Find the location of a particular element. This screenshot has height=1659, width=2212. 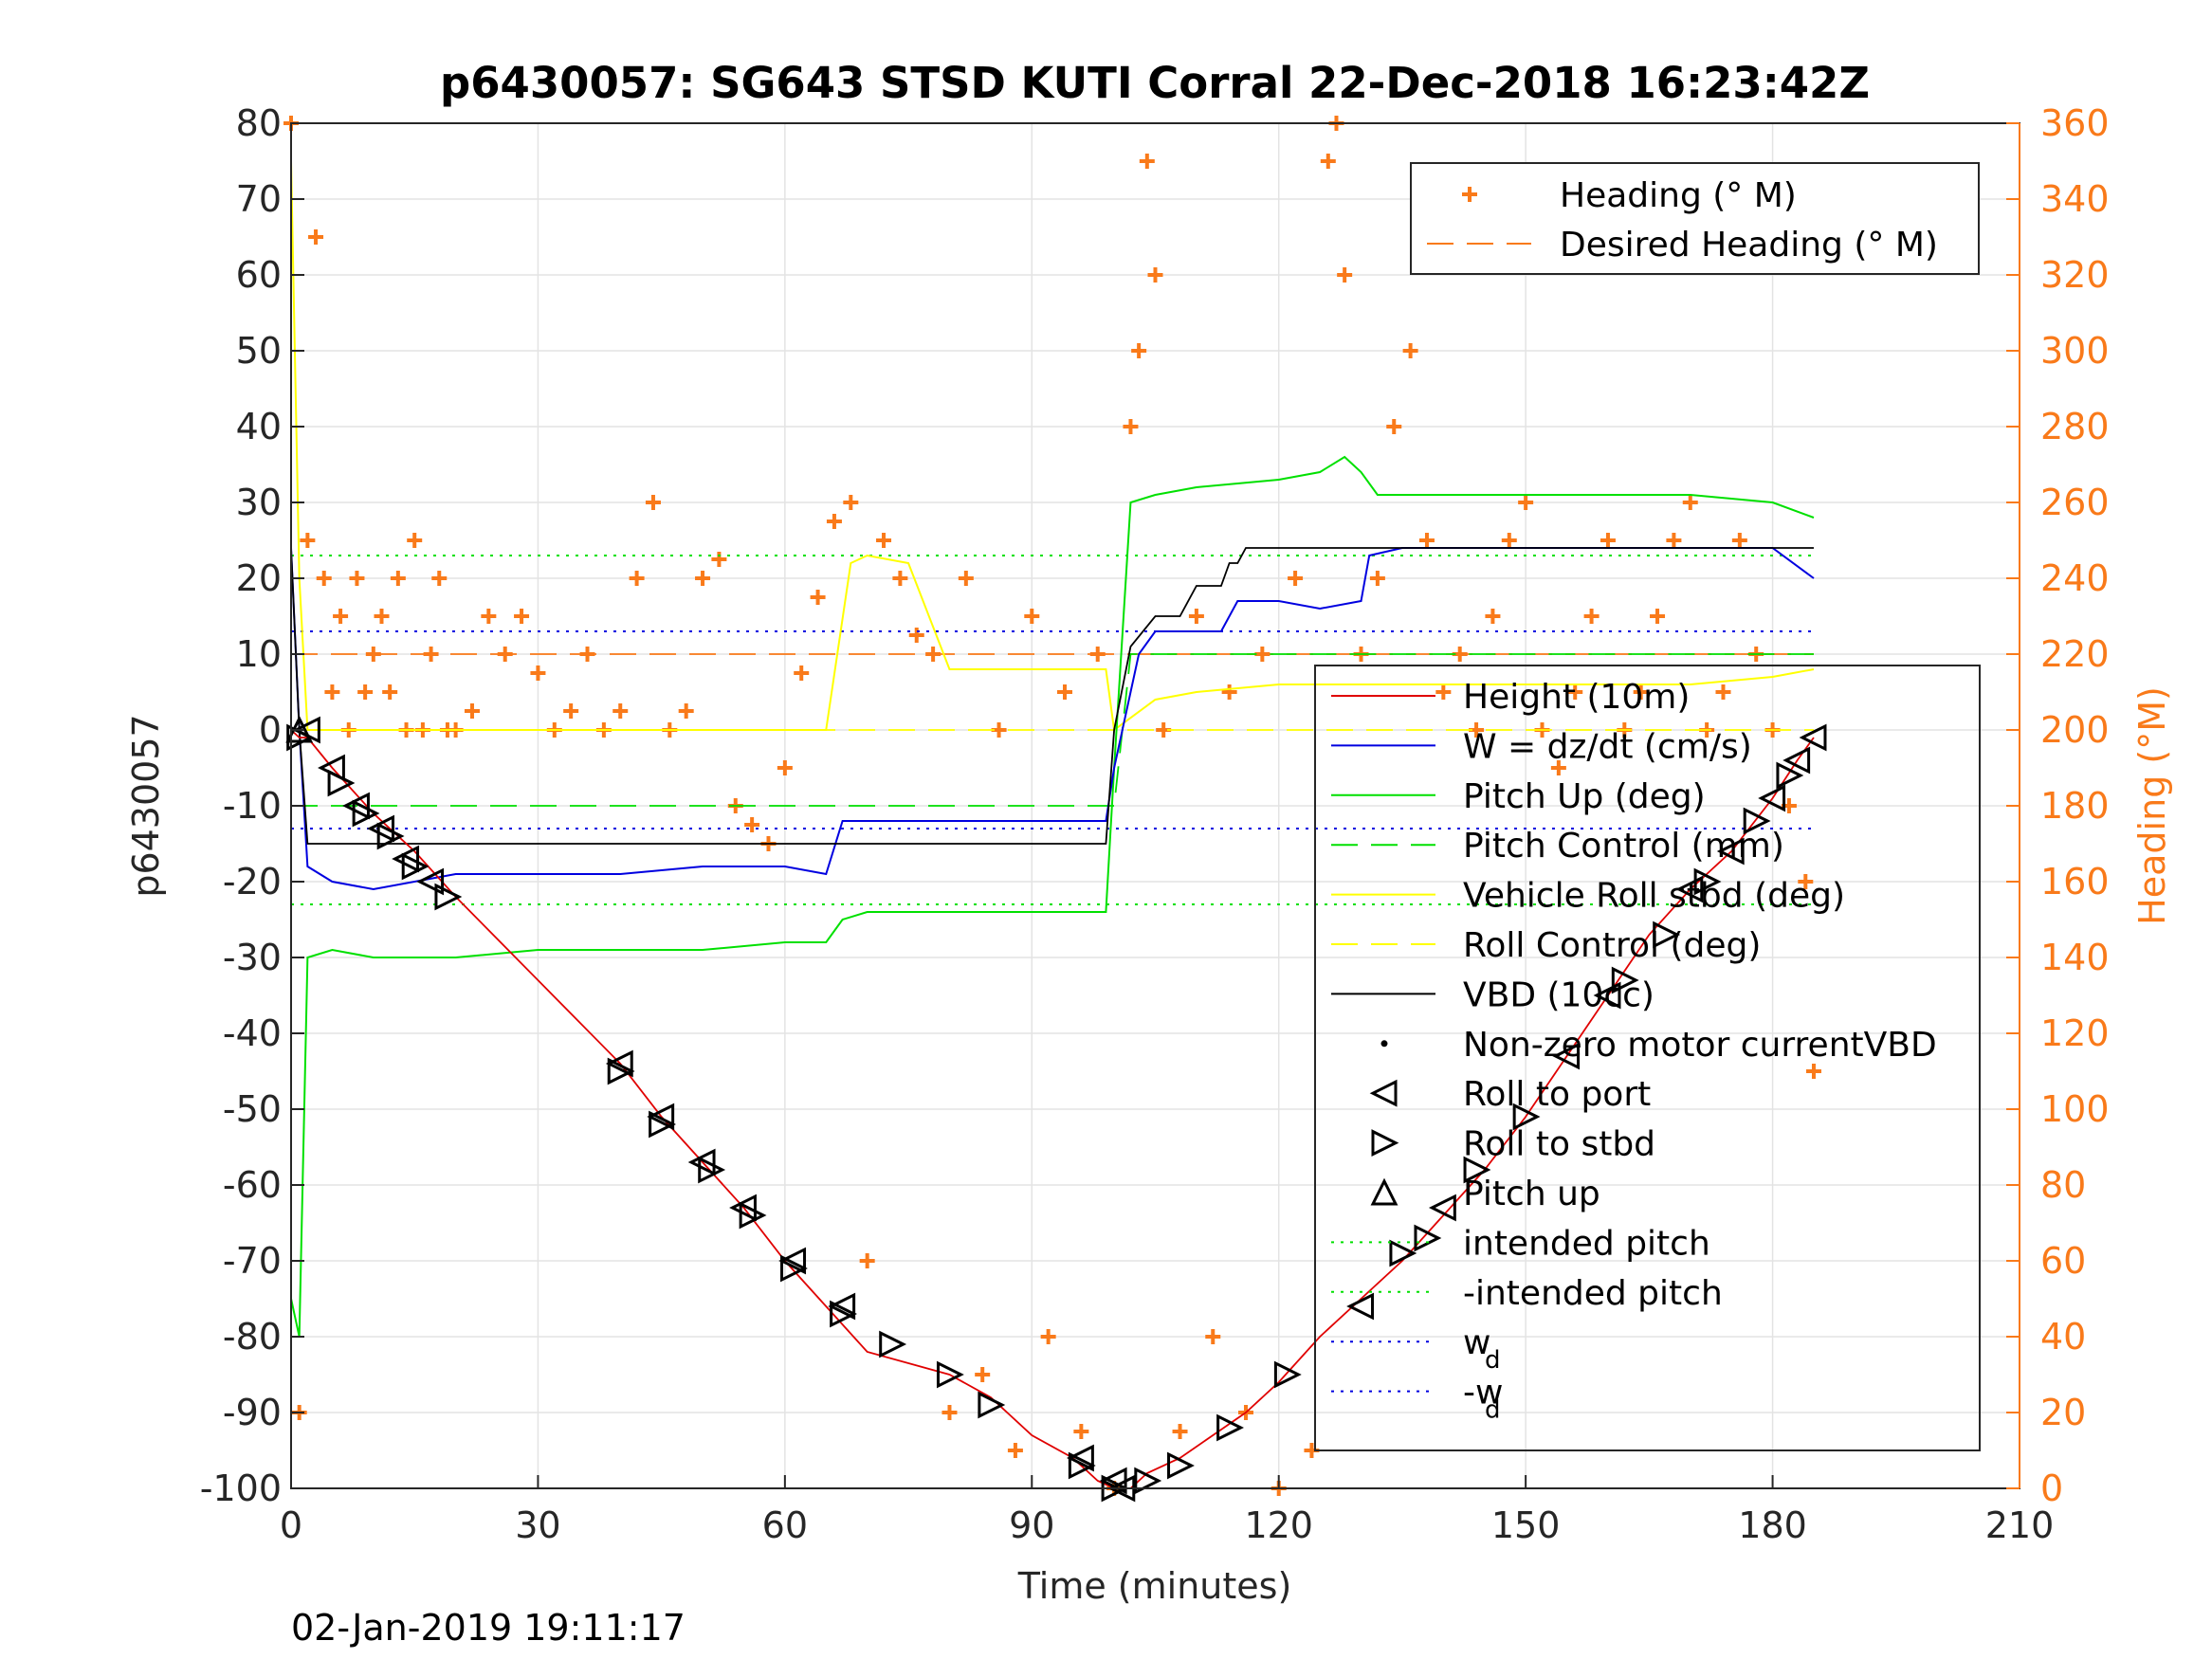

legend-main-label: Height (10m) is located at coordinates (1576, 697).